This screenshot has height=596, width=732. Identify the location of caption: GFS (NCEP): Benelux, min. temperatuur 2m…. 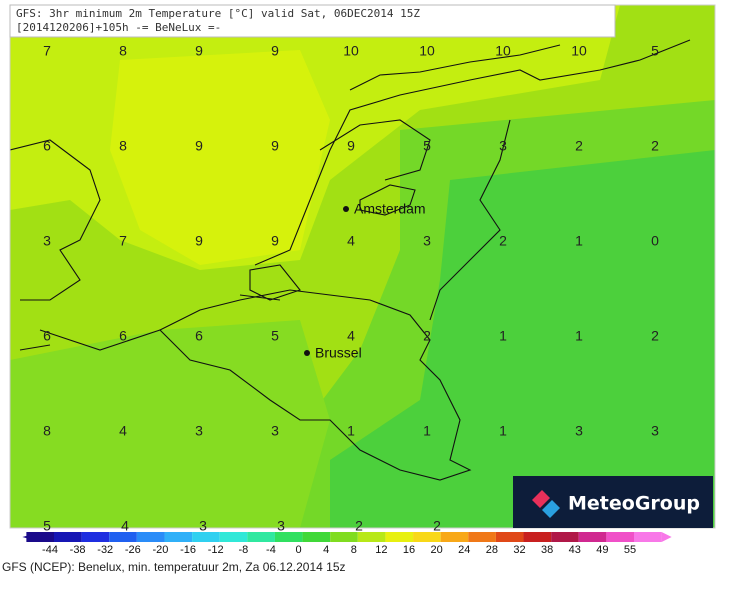
(174, 567).